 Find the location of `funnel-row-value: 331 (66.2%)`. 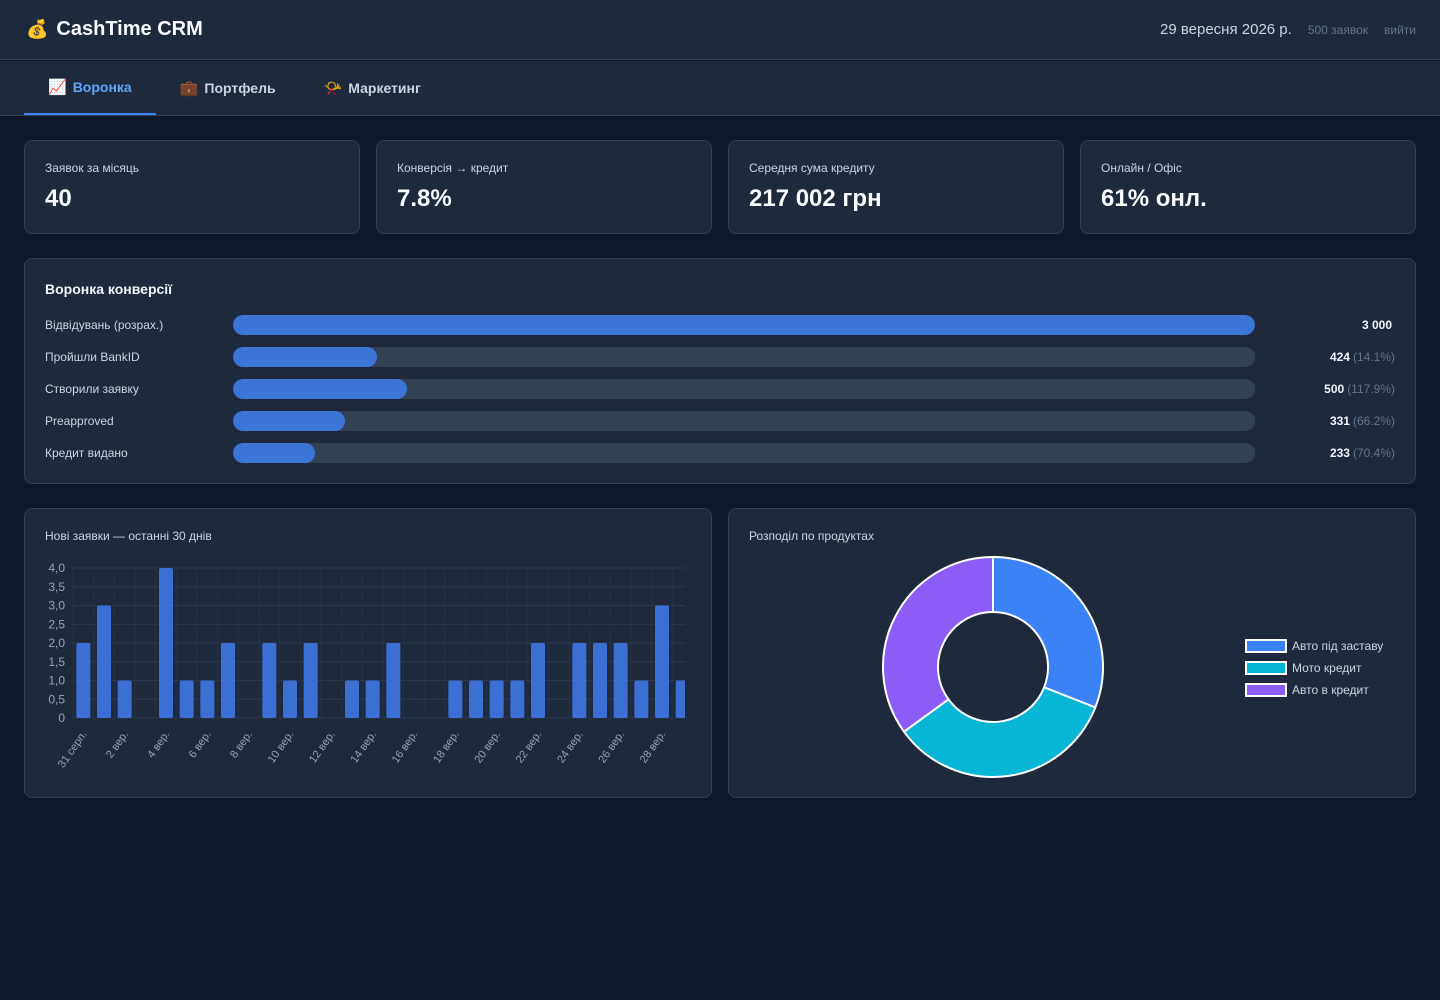

funnel-row-value: 331 (66.2%) is located at coordinates (1325, 421).